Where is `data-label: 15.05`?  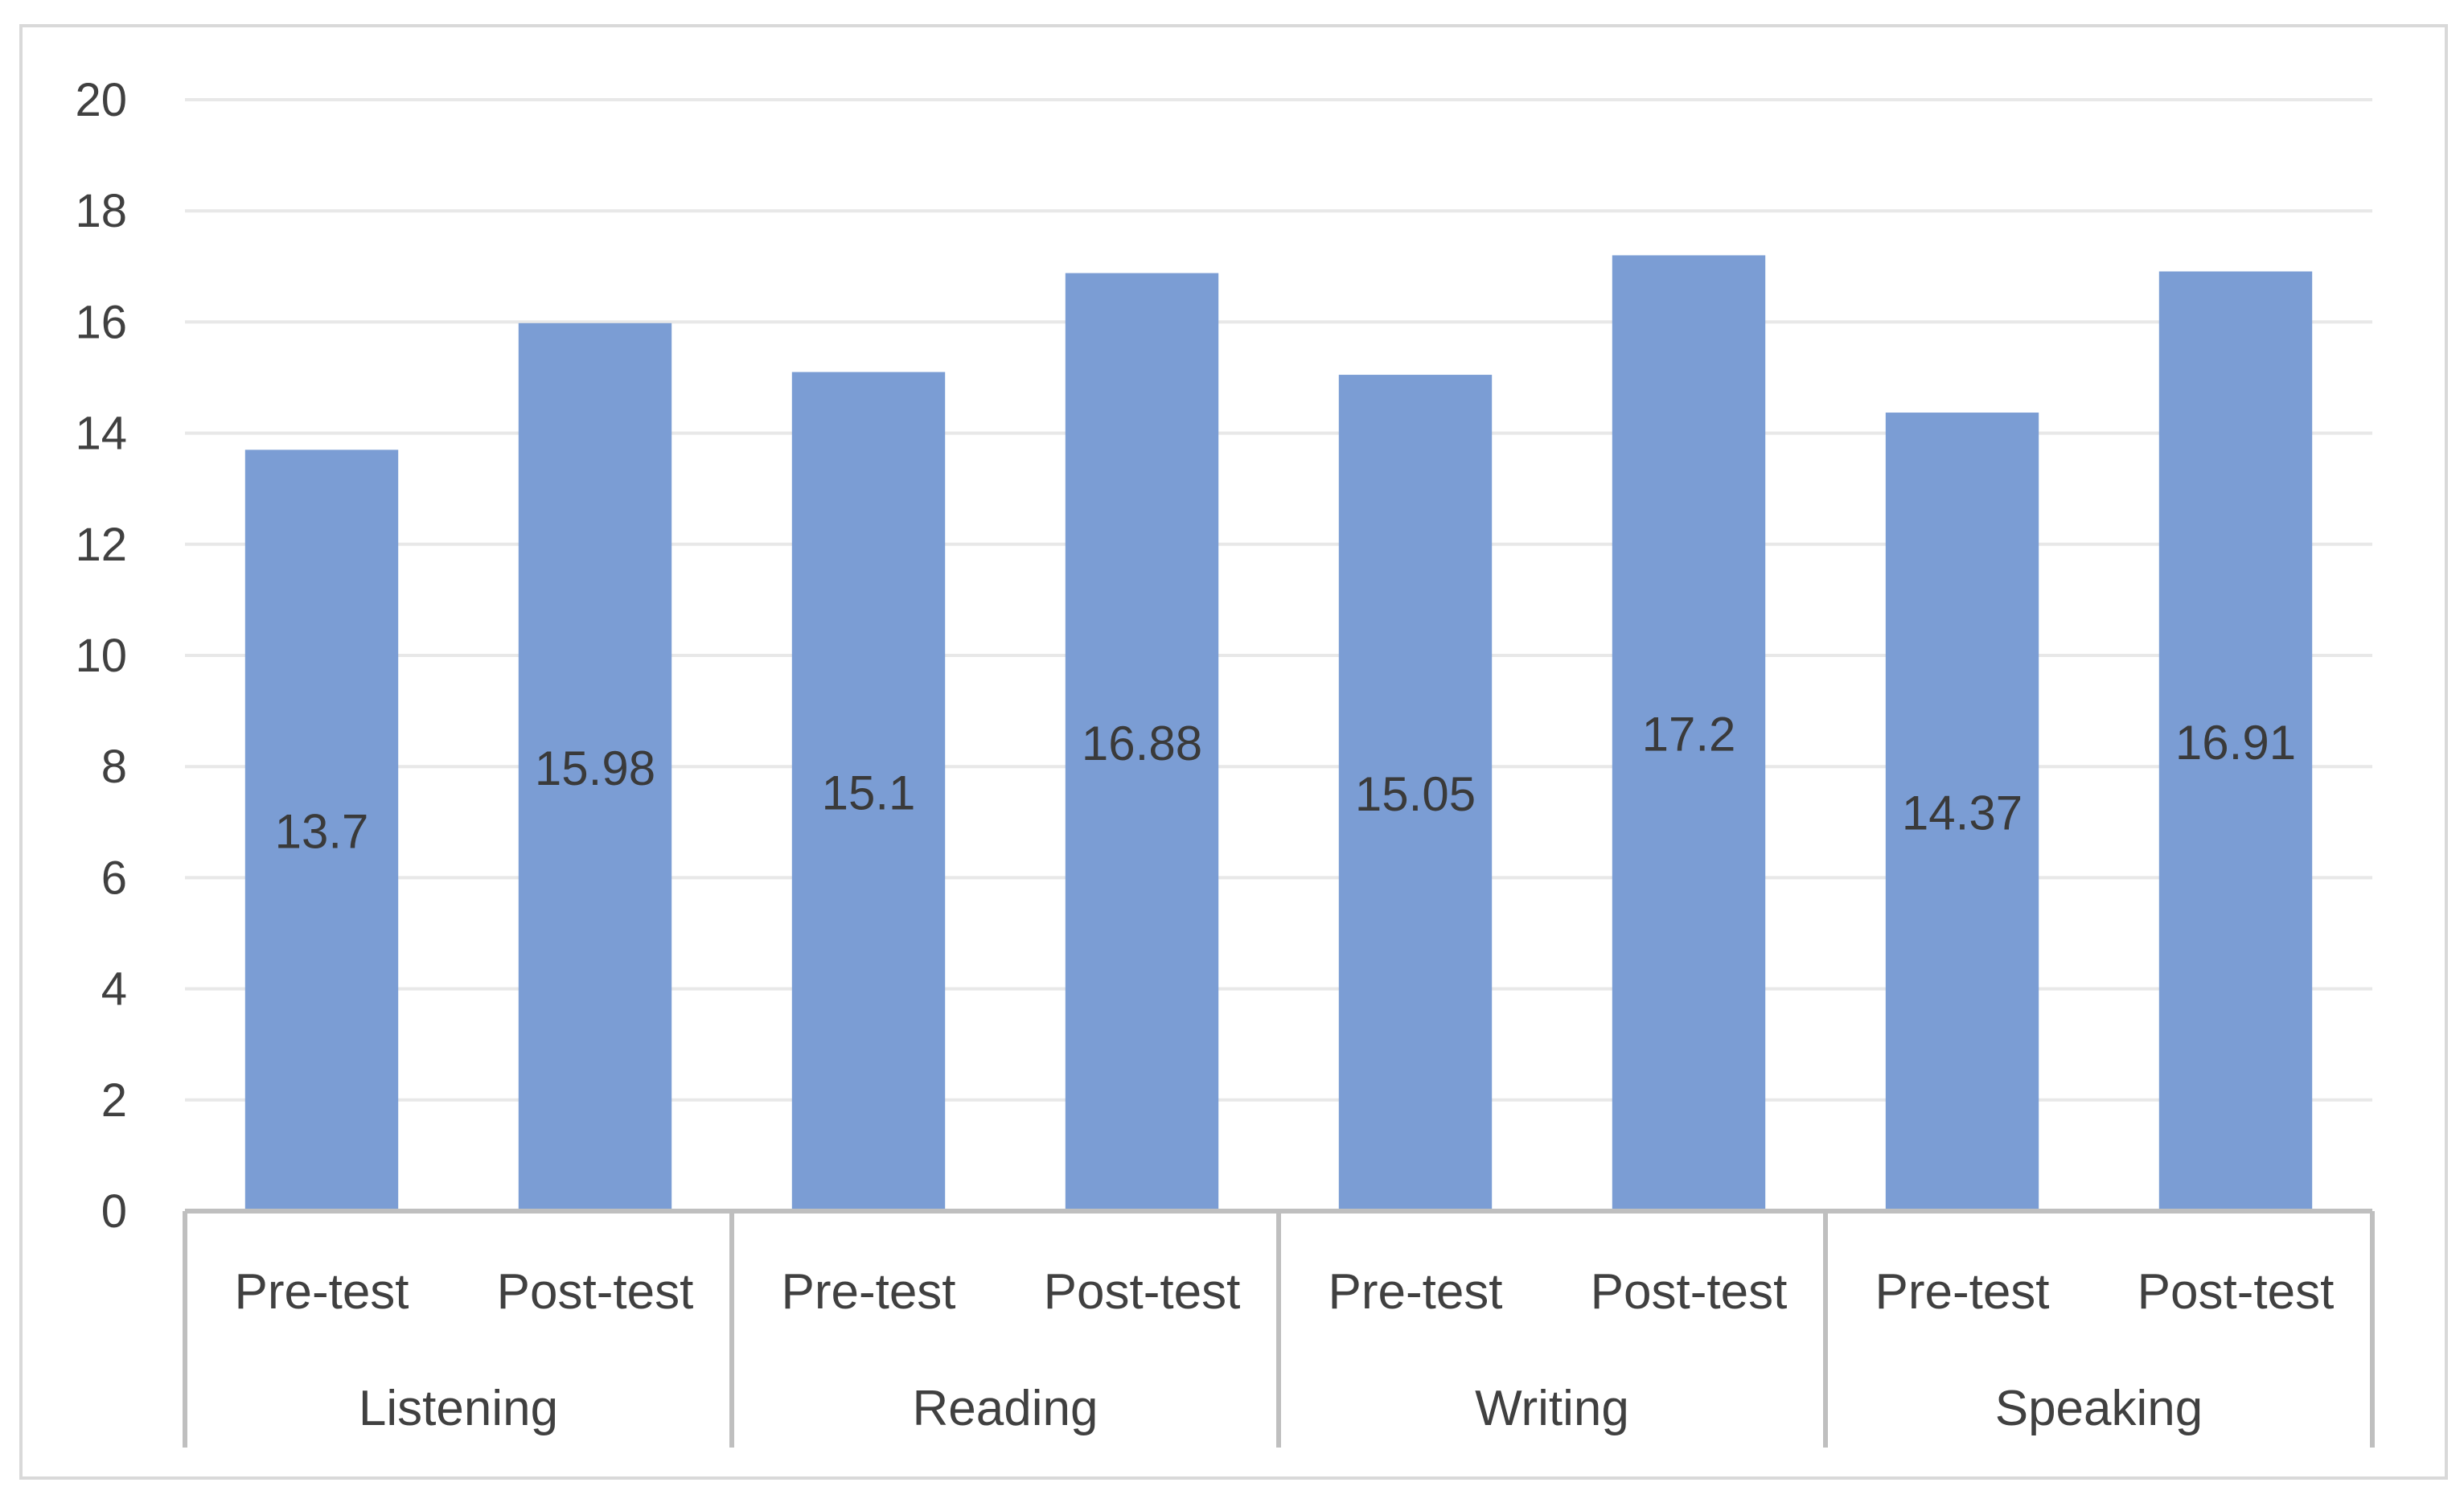
data-label: 15.05 is located at coordinates (1415, 794).